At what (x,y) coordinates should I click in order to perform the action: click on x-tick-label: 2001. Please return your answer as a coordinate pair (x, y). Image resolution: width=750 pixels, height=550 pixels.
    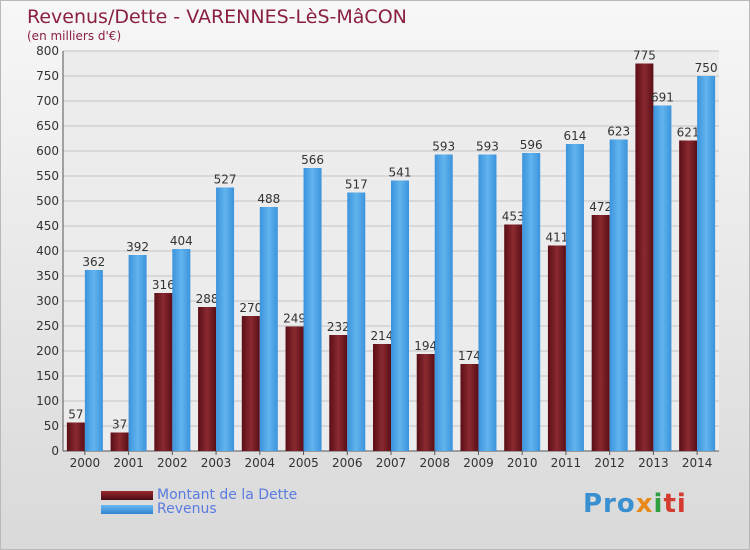
    Looking at the image, I should click on (128, 463).